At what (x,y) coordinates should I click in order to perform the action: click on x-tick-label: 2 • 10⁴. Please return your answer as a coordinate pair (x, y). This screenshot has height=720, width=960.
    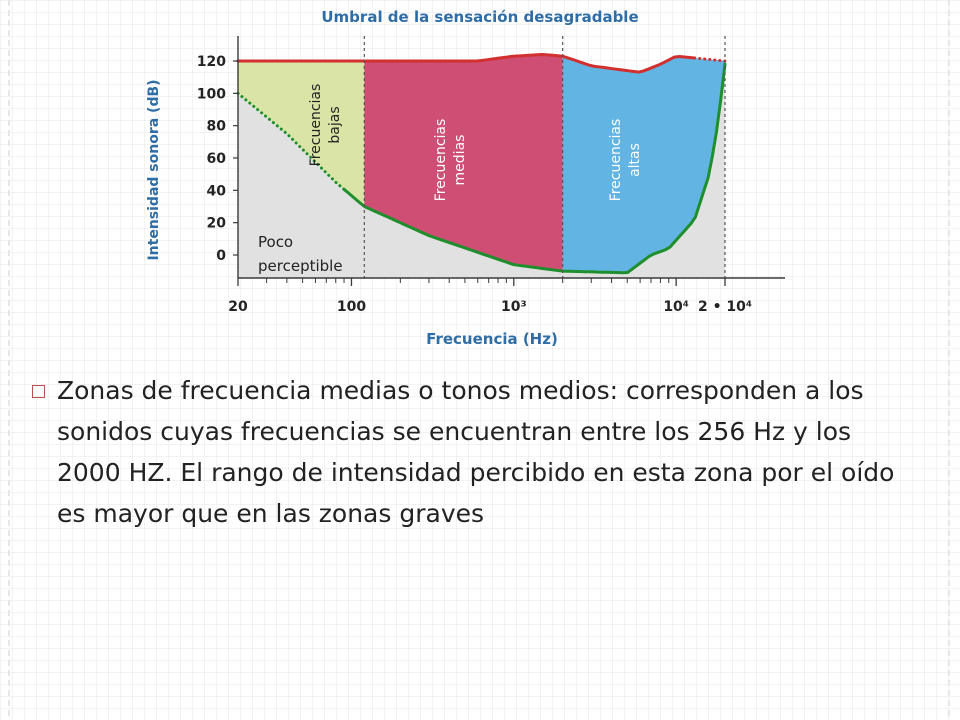
    Looking at the image, I should click on (725, 307).